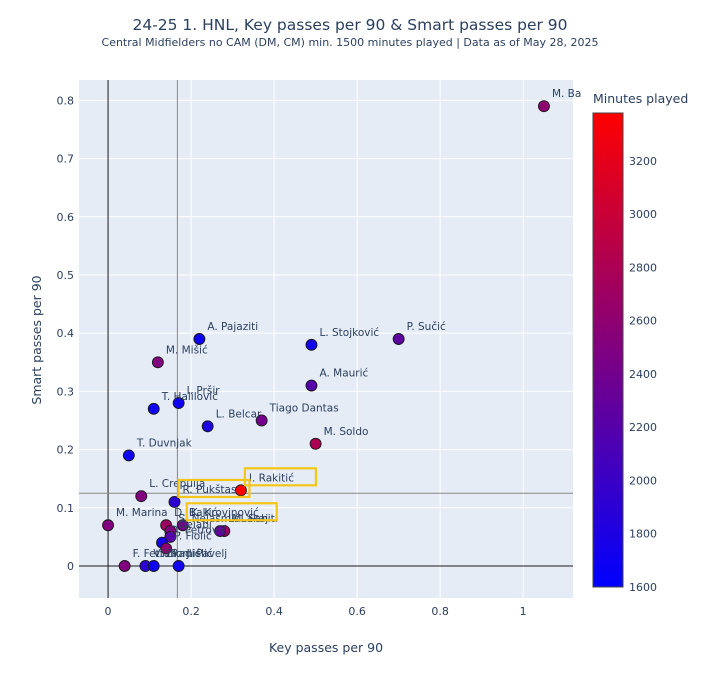 Image resolution: width=712 pixels, height=685 pixels. What do you see at coordinates (36, 339) in the screenshot?
I see `y-axis-label: Smart passes per 90` at bounding box center [36, 339].